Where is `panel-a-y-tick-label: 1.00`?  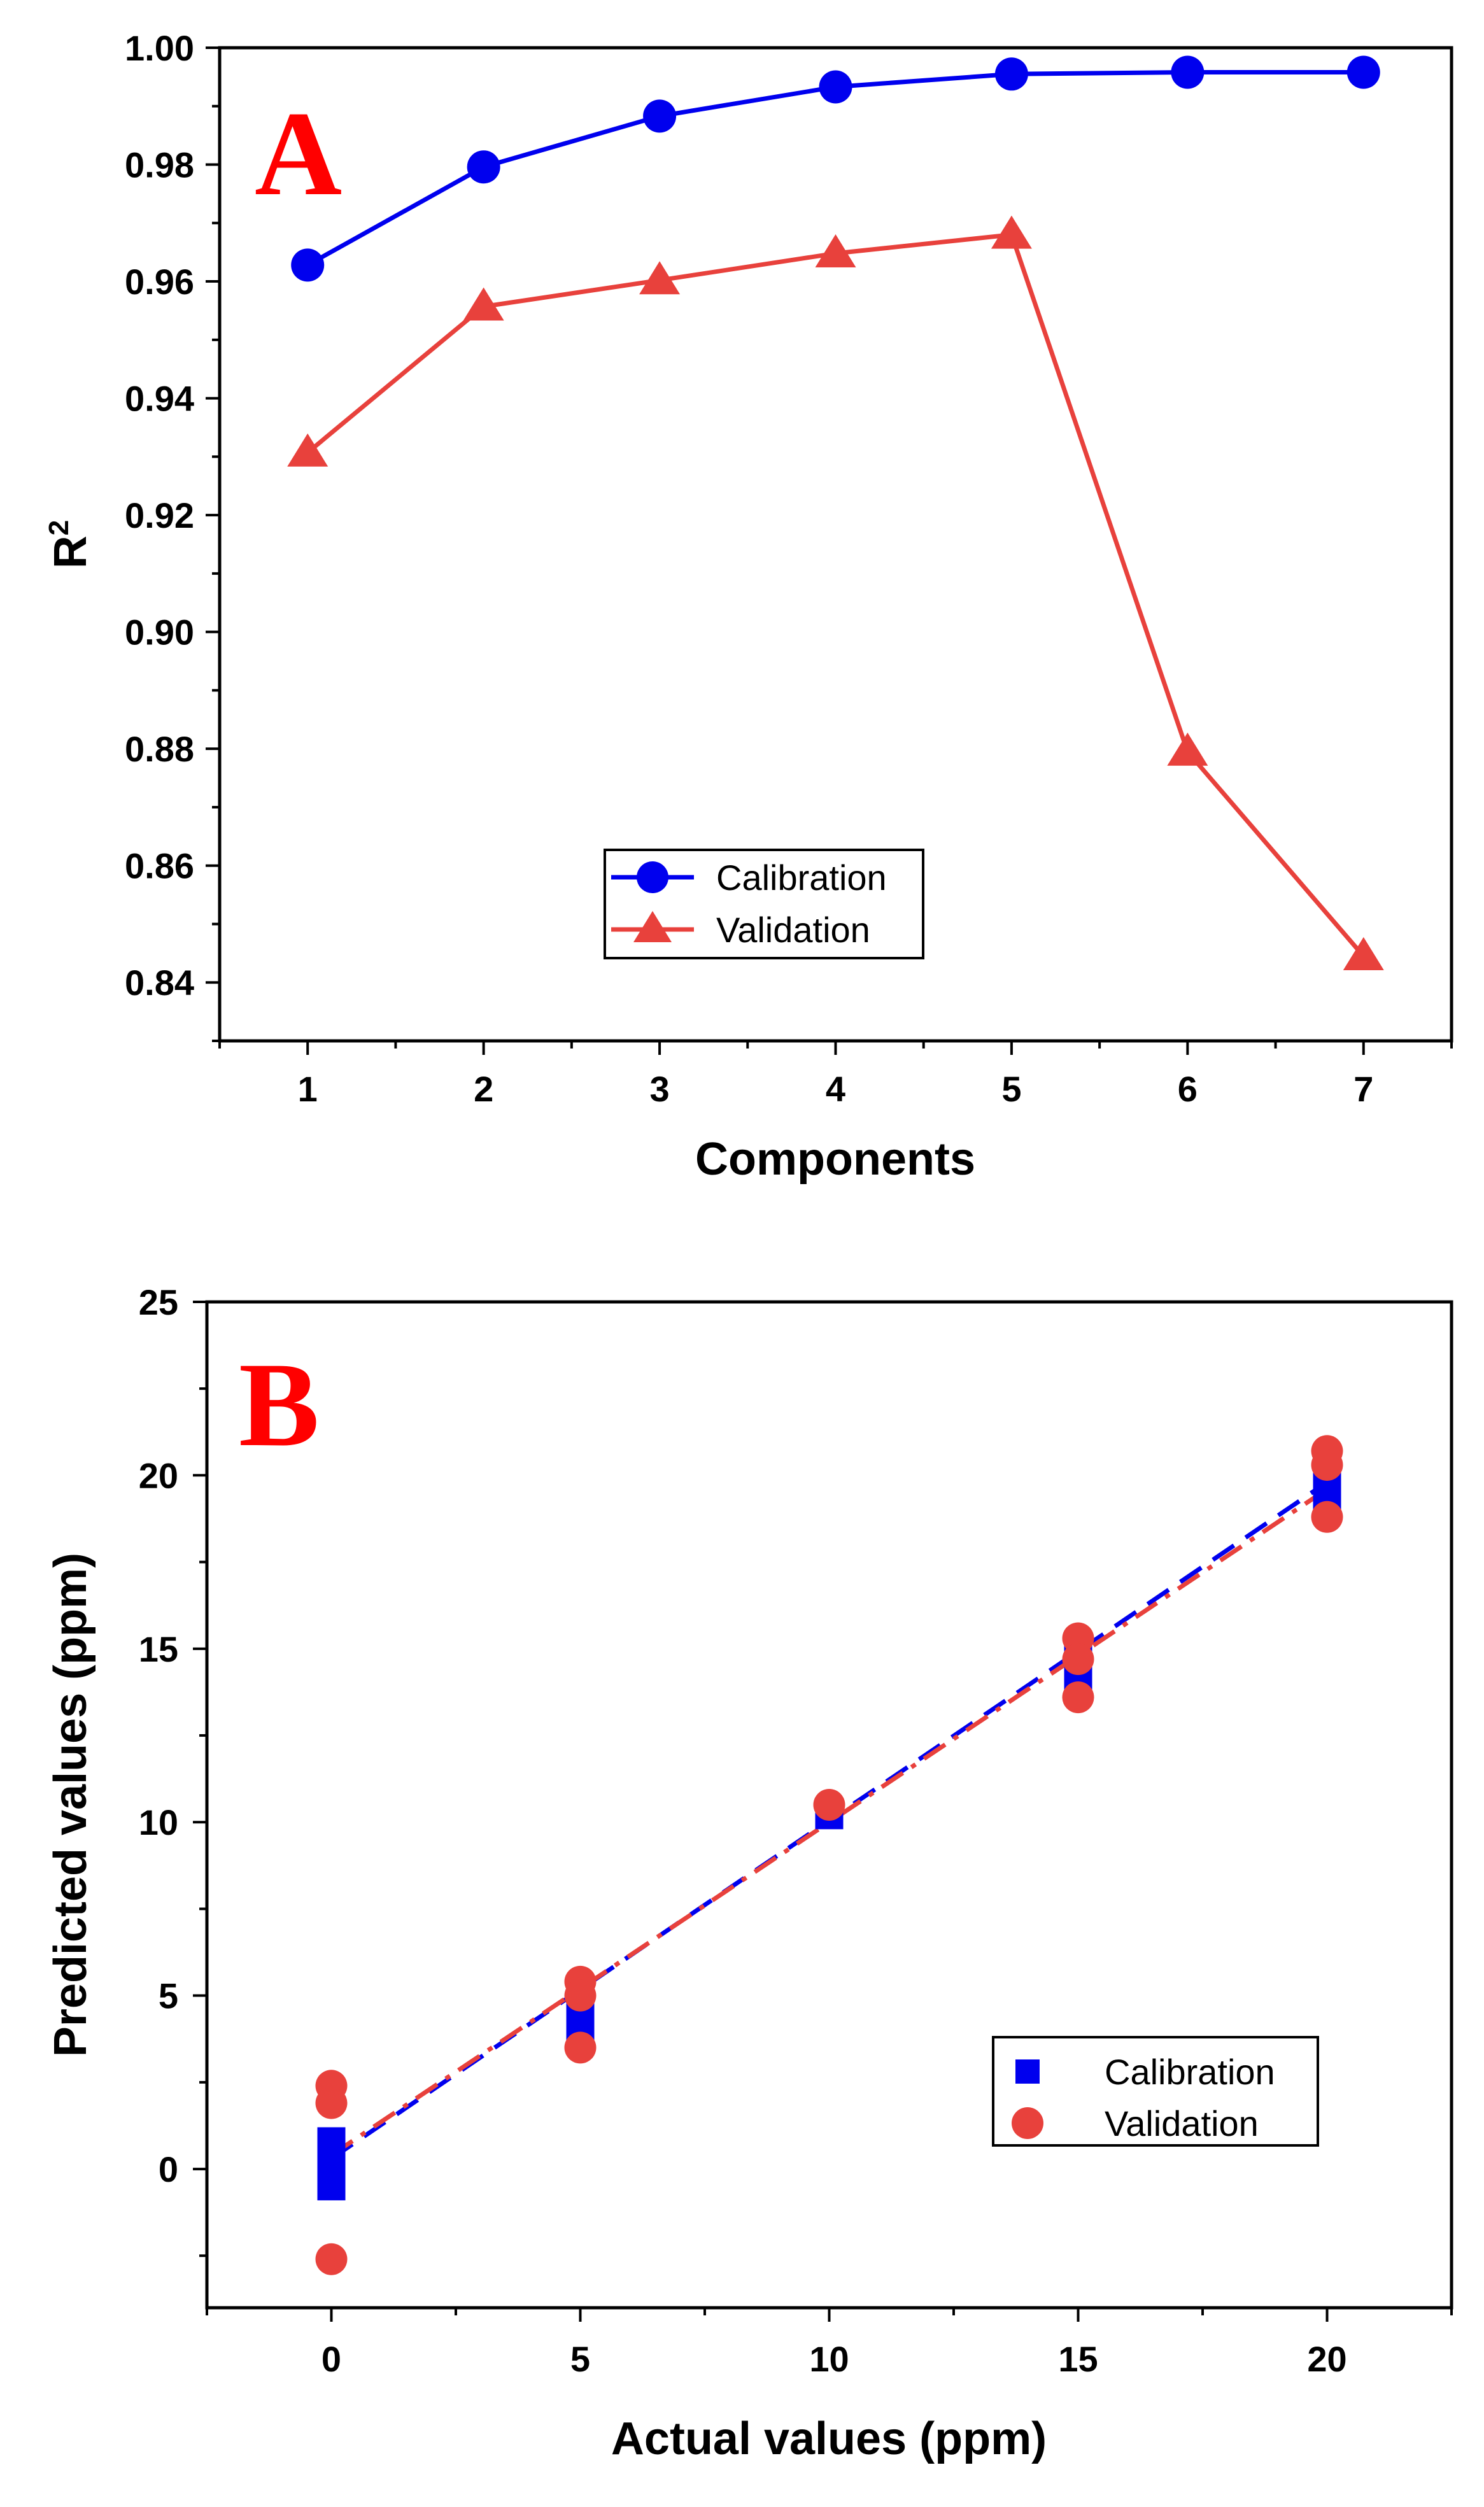 panel-a-y-tick-label: 1.00 is located at coordinates (159, 48).